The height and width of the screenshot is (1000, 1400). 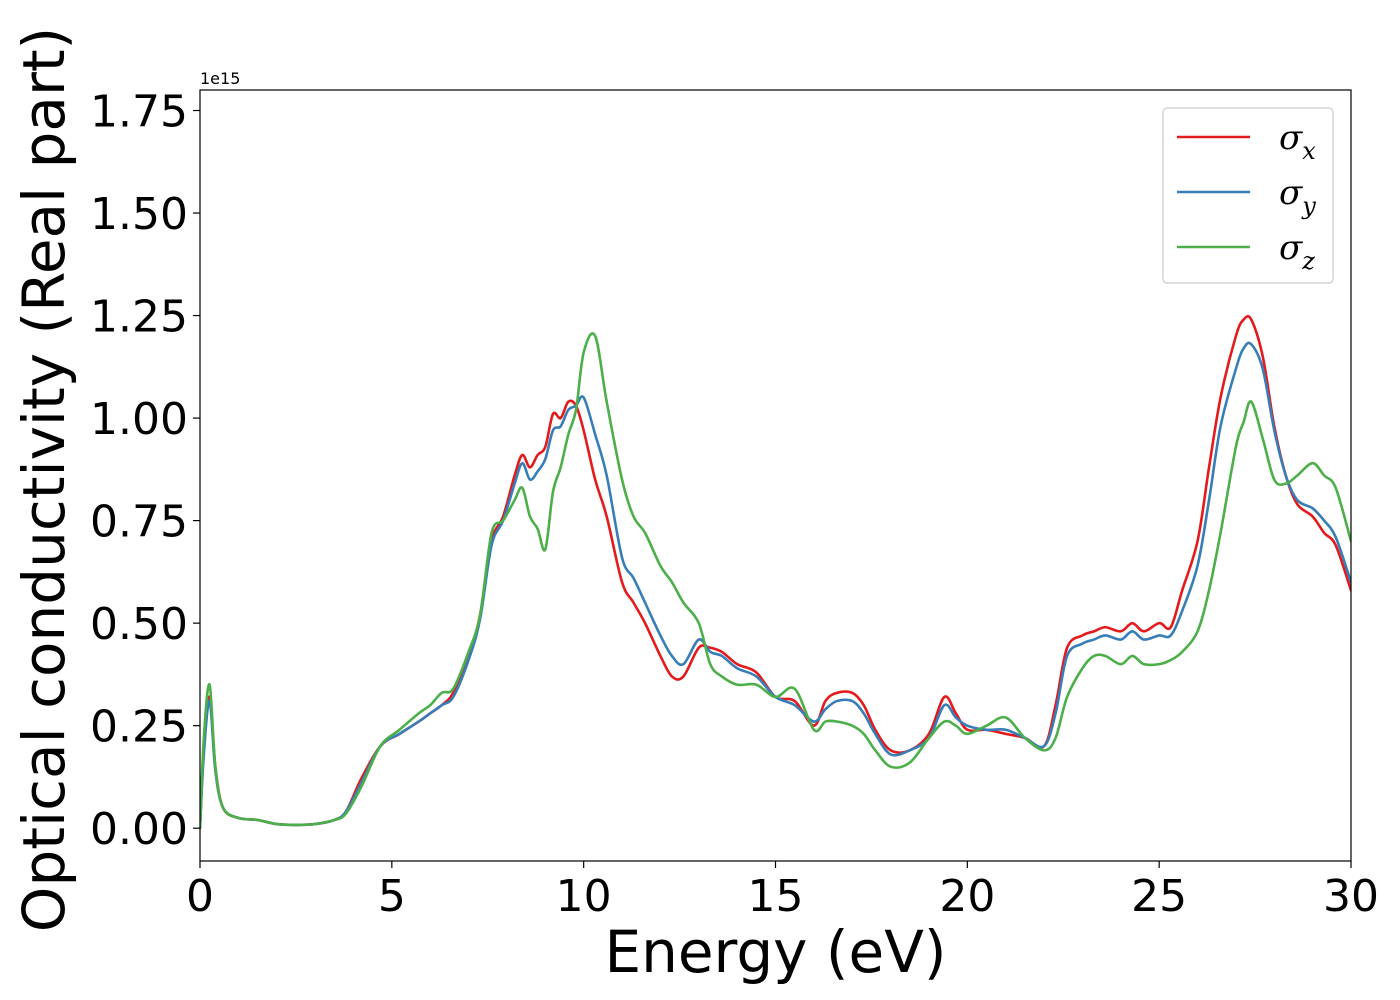 I want to click on legend: σx σy σz, so click(x=1248, y=195).